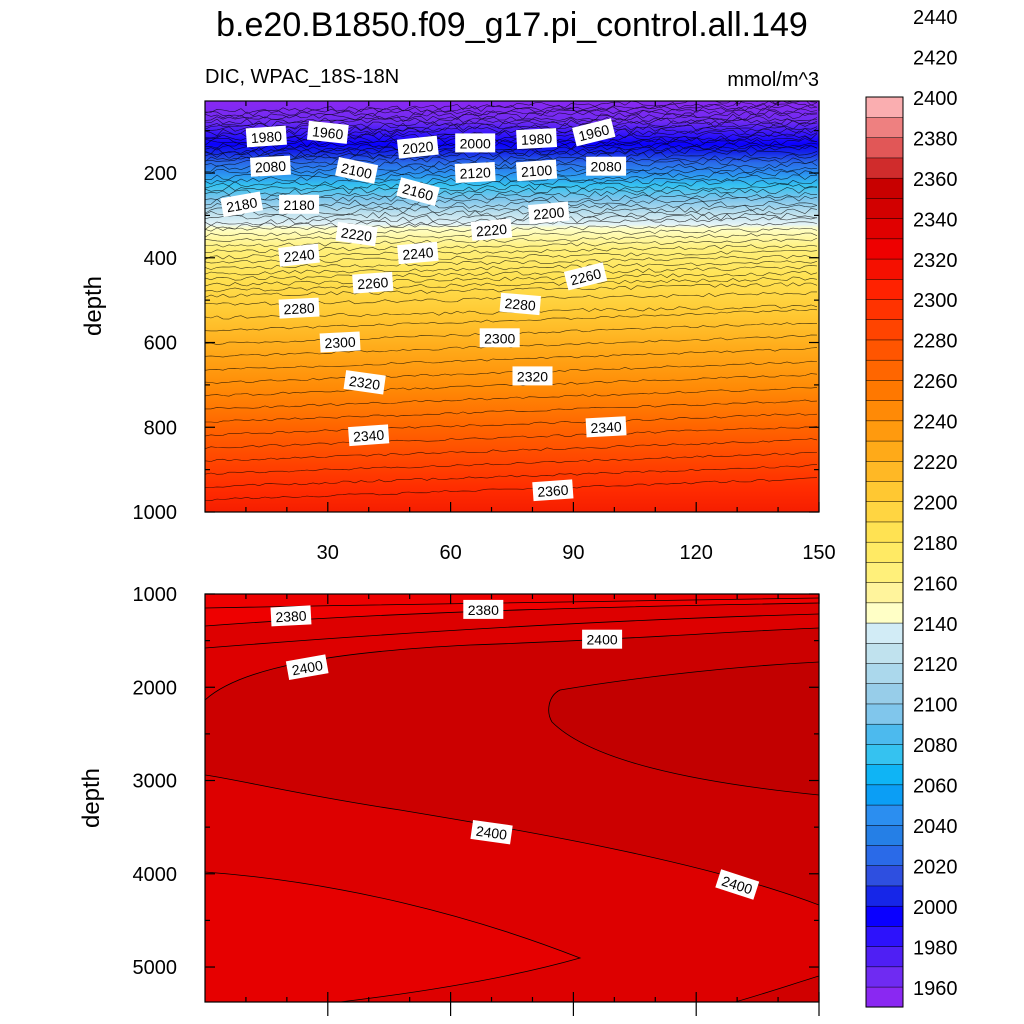 The height and width of the screenshot is (1024, 1024). I want to click on contour-label: 2340, so click(606, 427).